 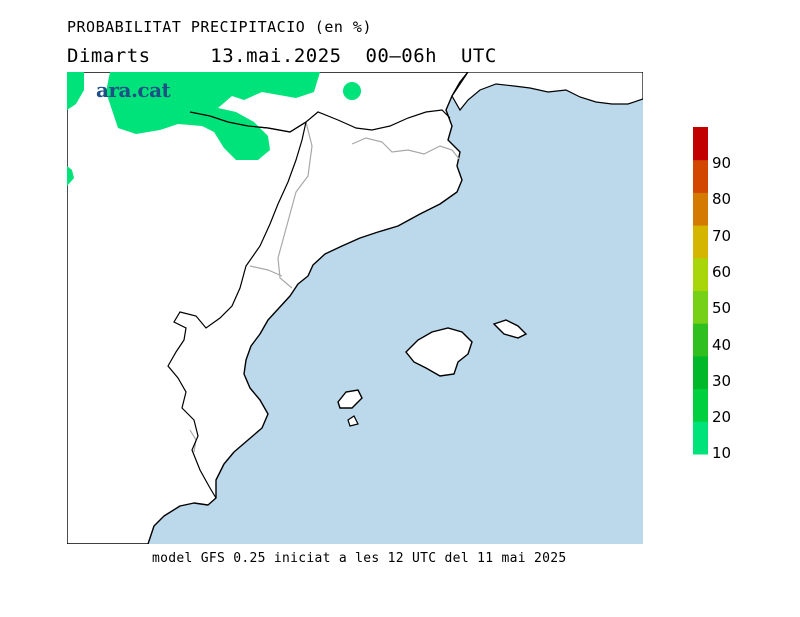 What do you see at coordinates (75, 91) in the screenshot?
I see `rain-area-west-top` at bounding box center [75, 91].